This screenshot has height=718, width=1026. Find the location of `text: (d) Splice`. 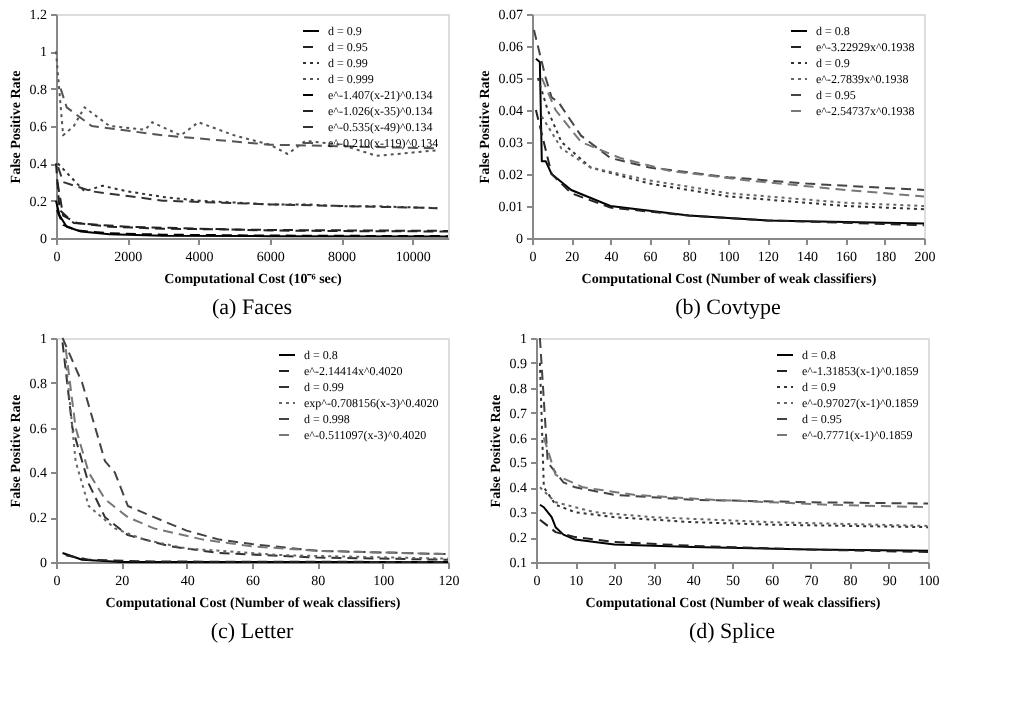

text: (d) Splice is located at coordinates (732, 632).